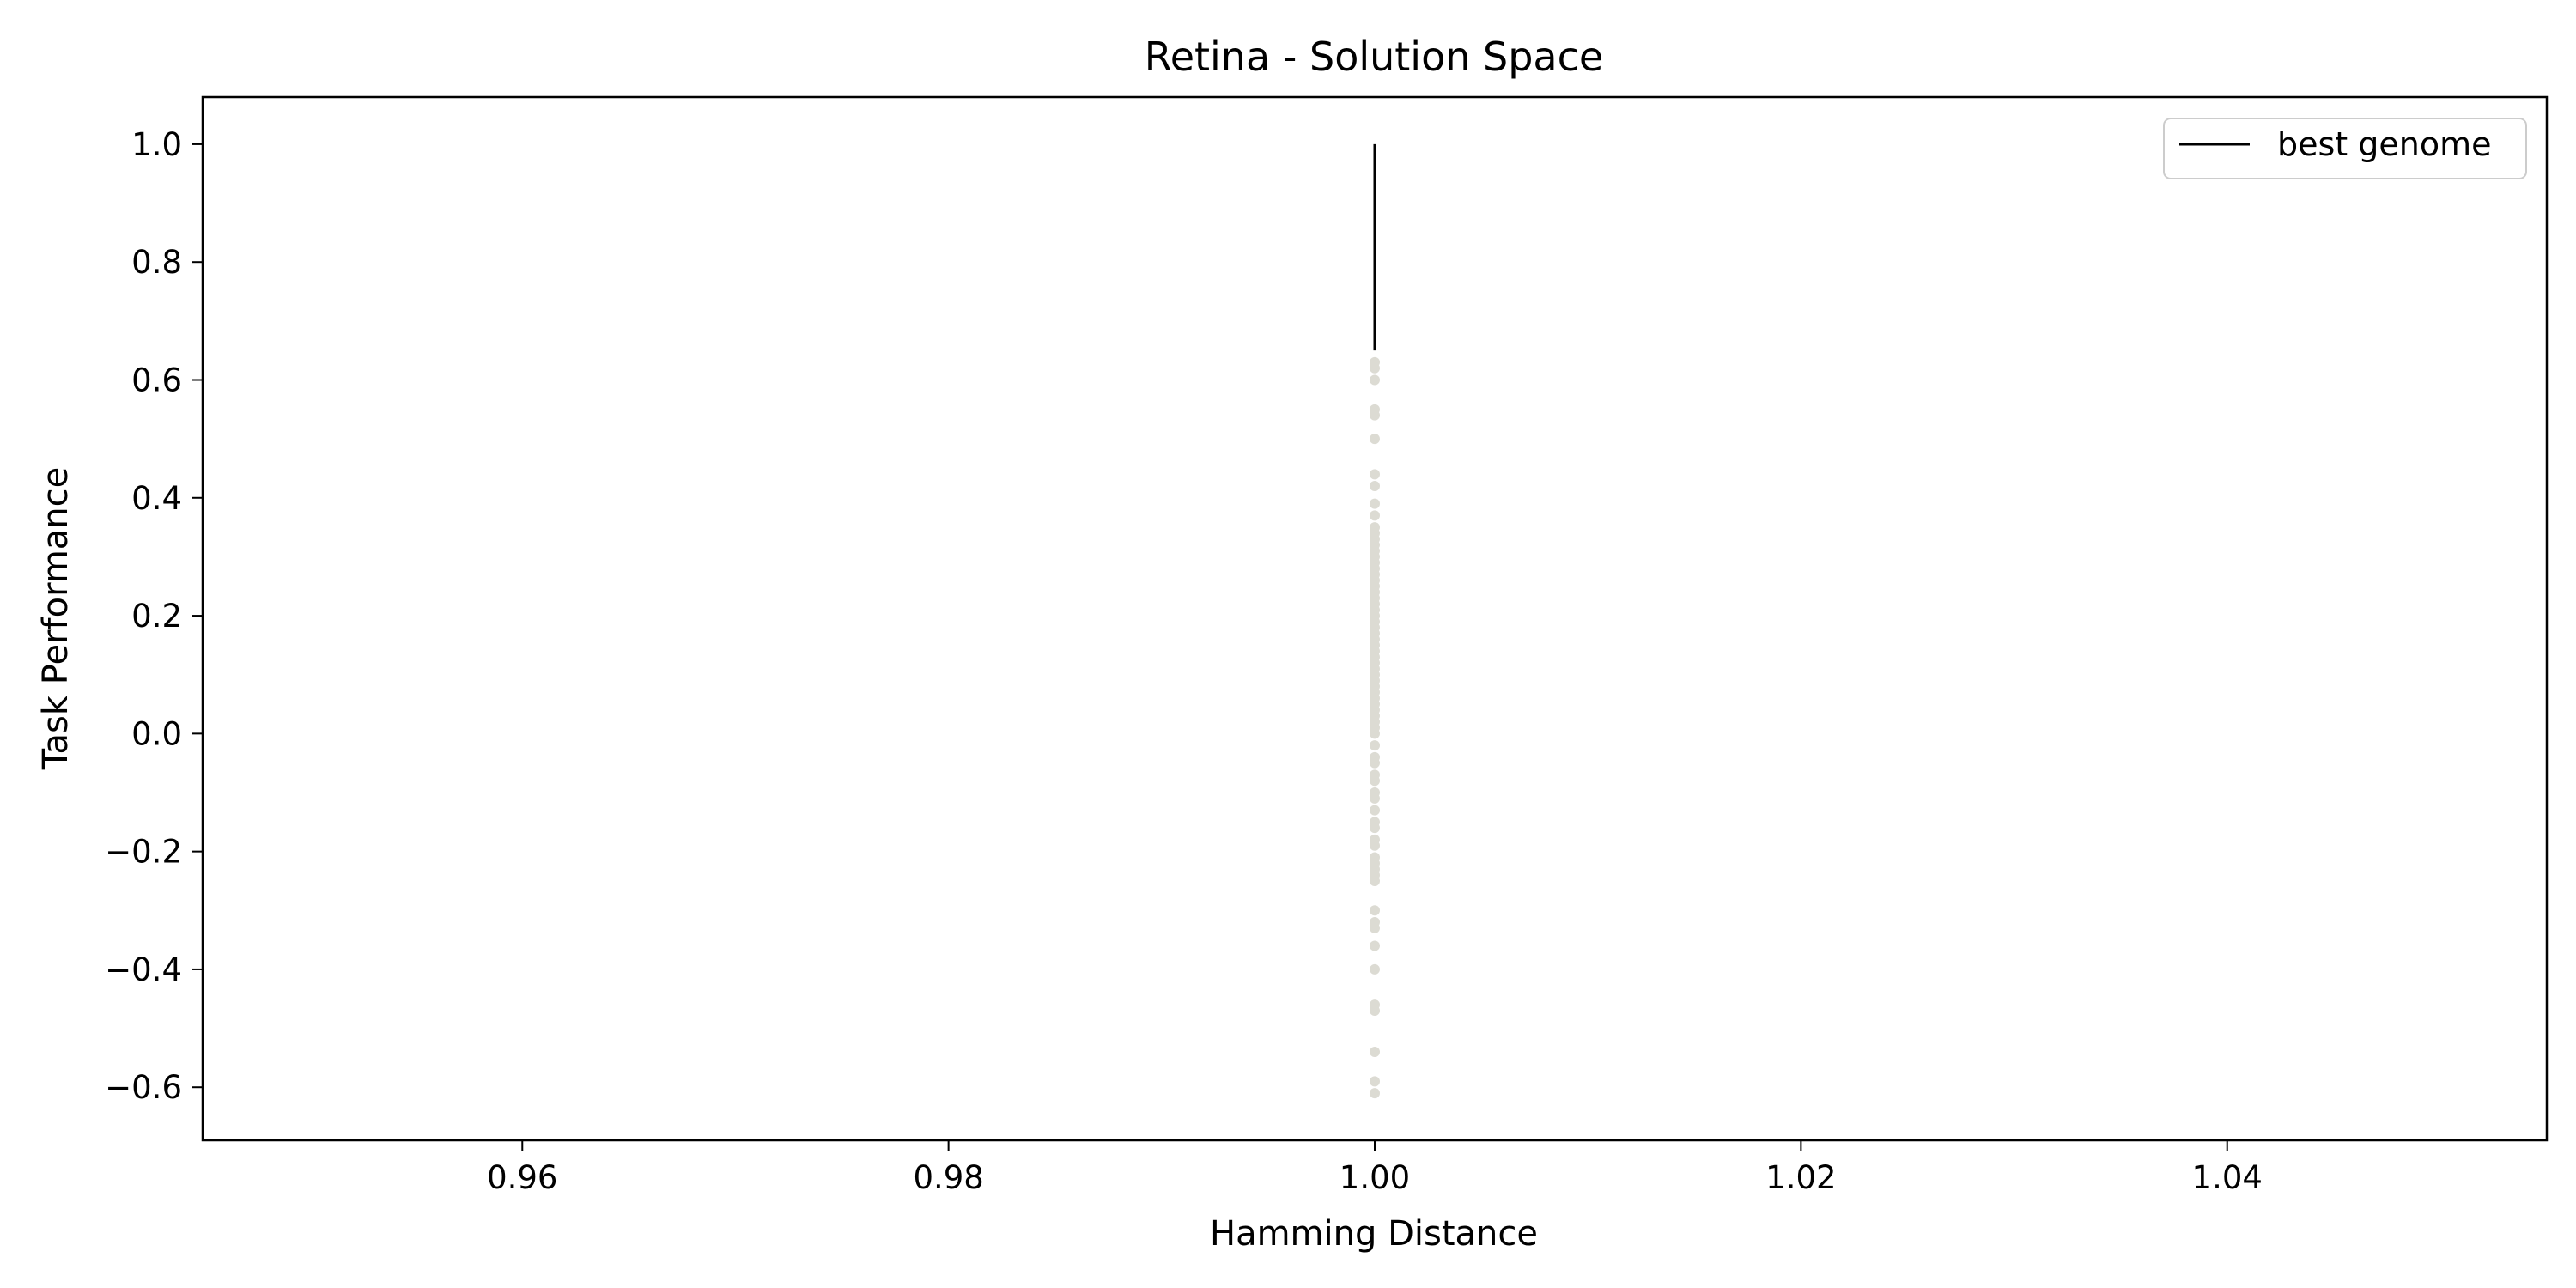 This screenshot has width=2576, height=1288. I want to click on y-tick-label: 0.8, so click(156, 262).